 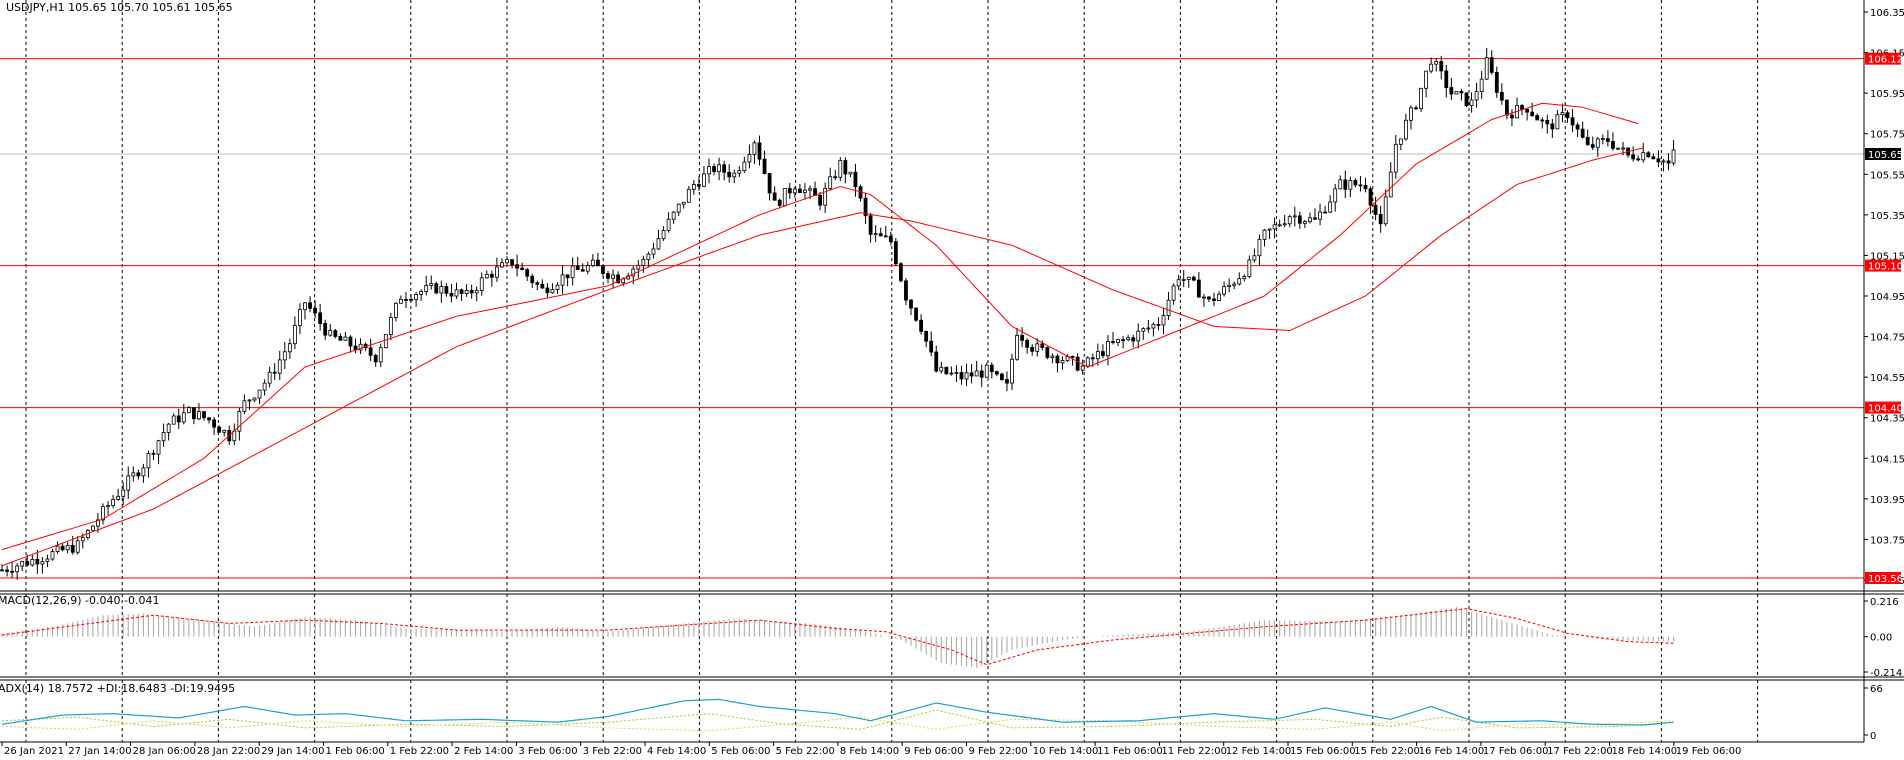 I want to click on level-price-box, so click(x=1883, y=577).